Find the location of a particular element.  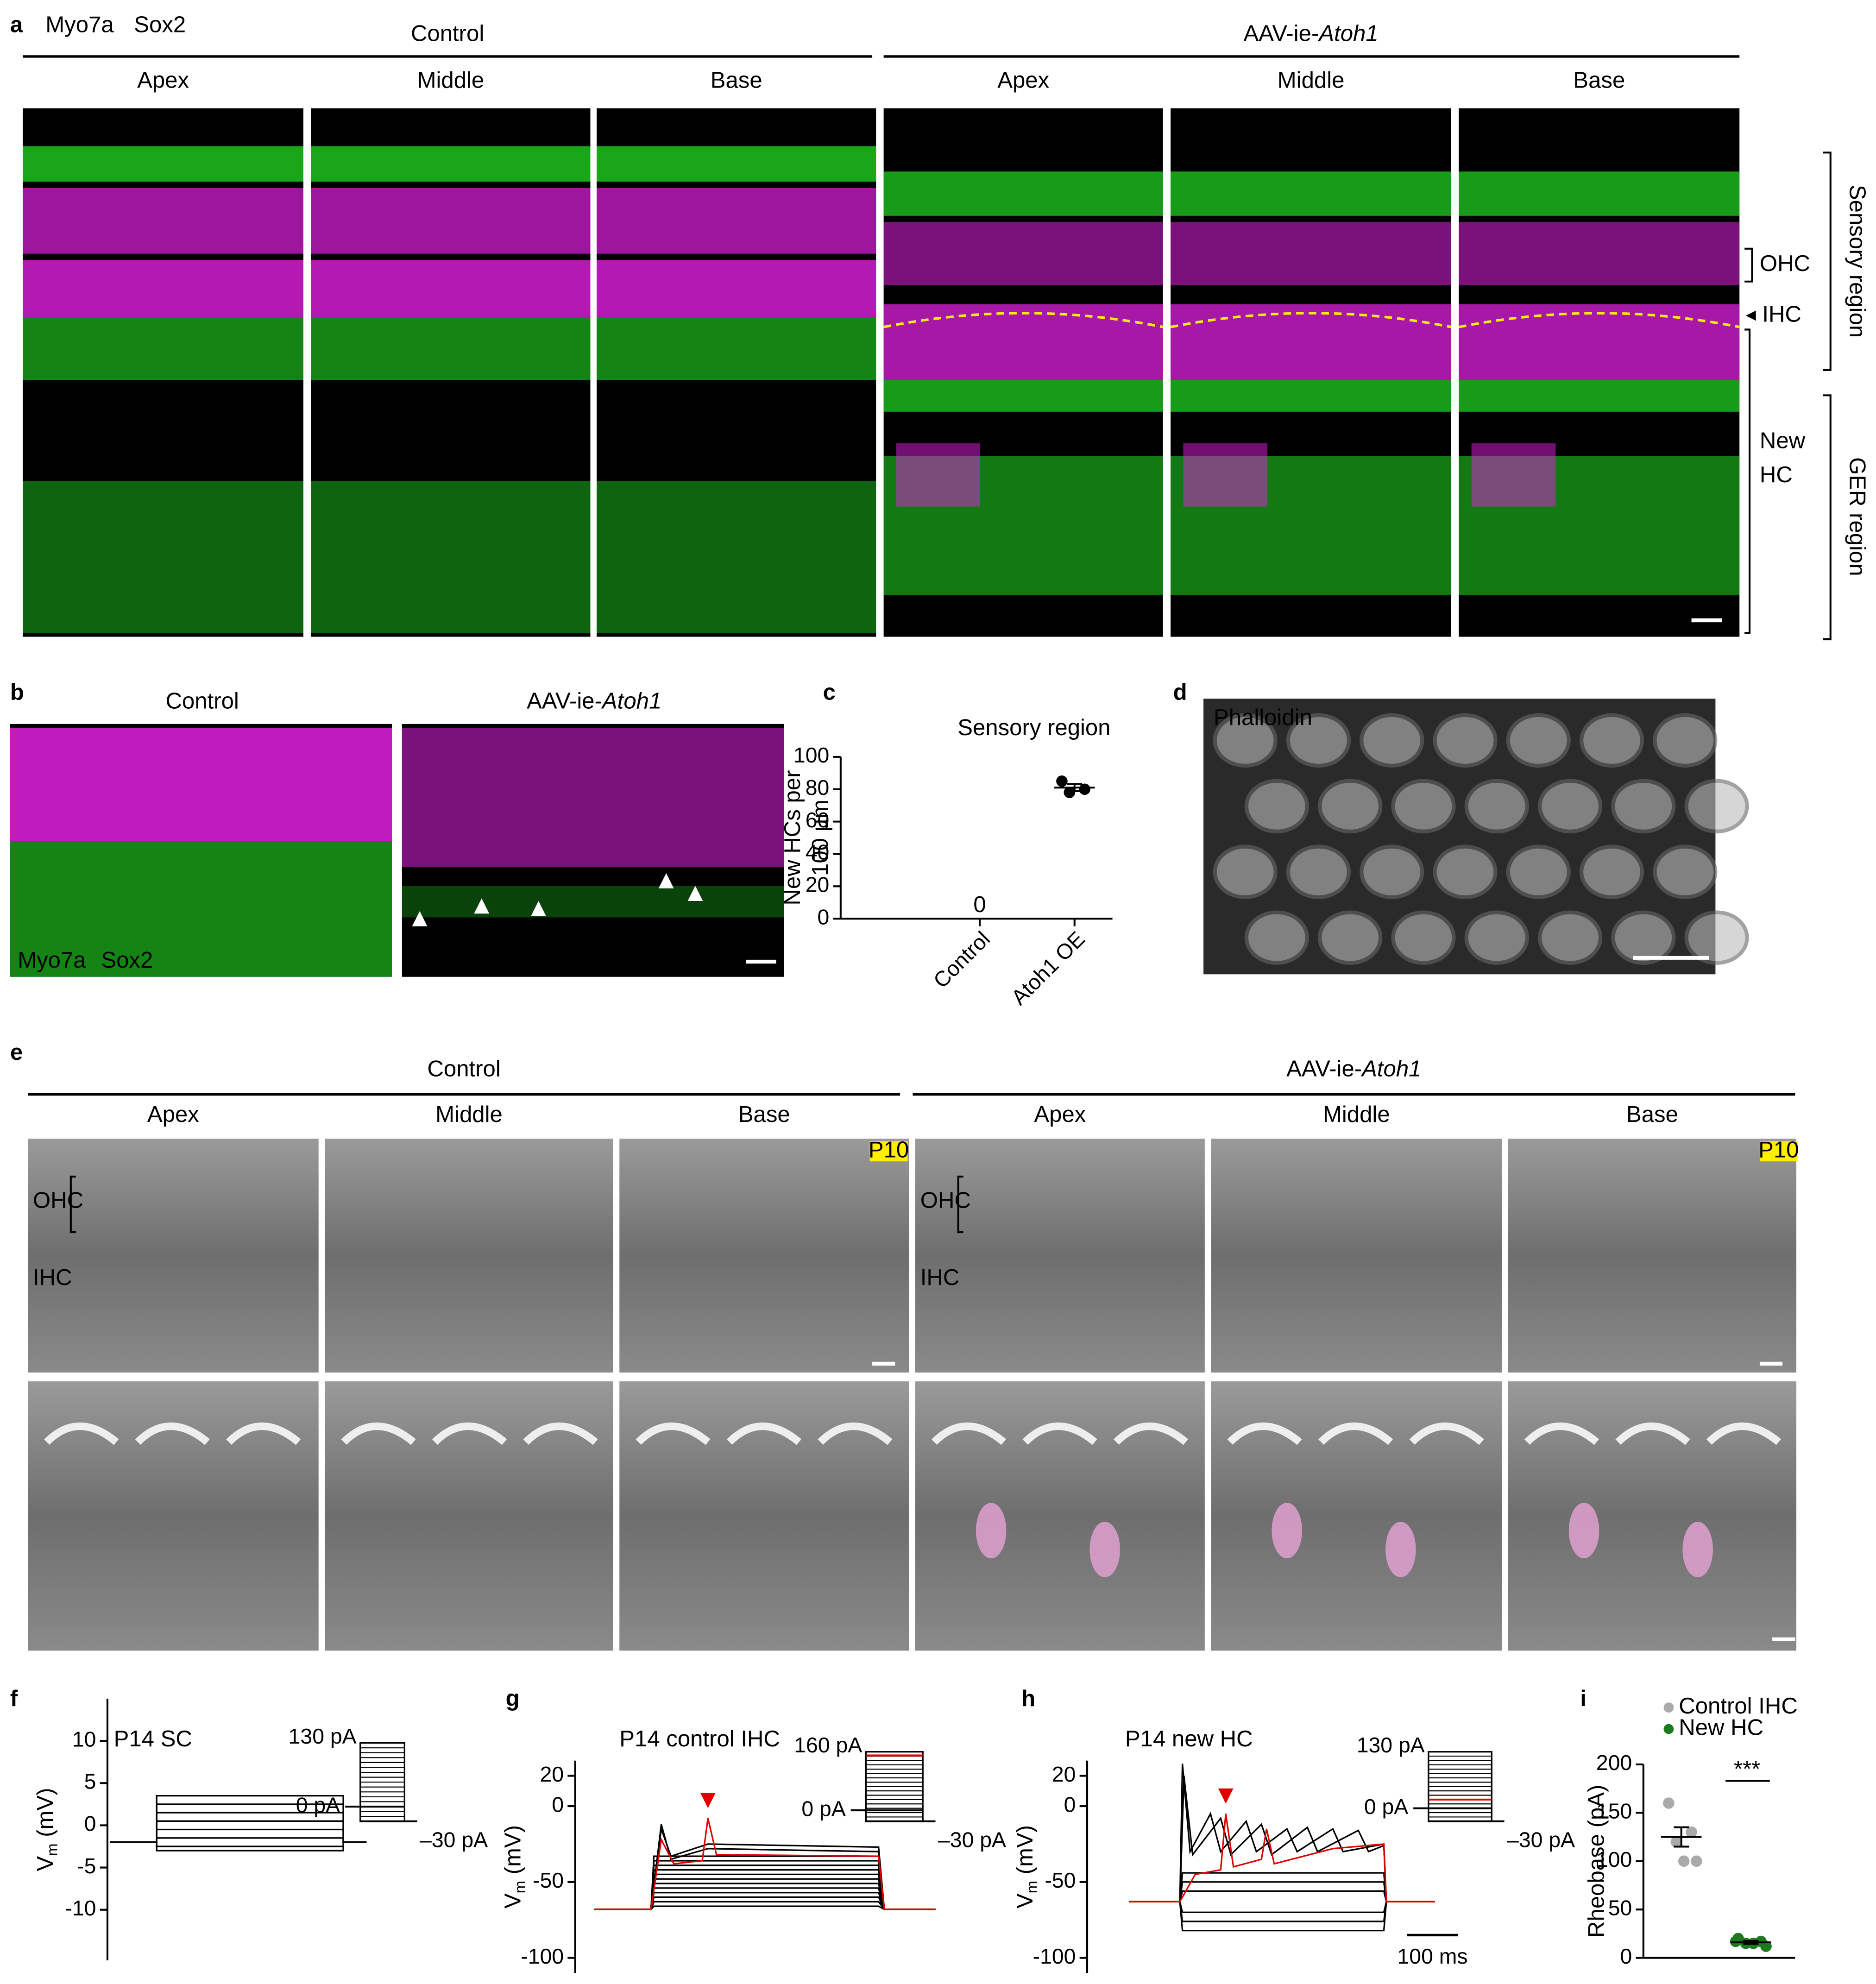

panel-letter: d is located at coordinates (1180, 692).